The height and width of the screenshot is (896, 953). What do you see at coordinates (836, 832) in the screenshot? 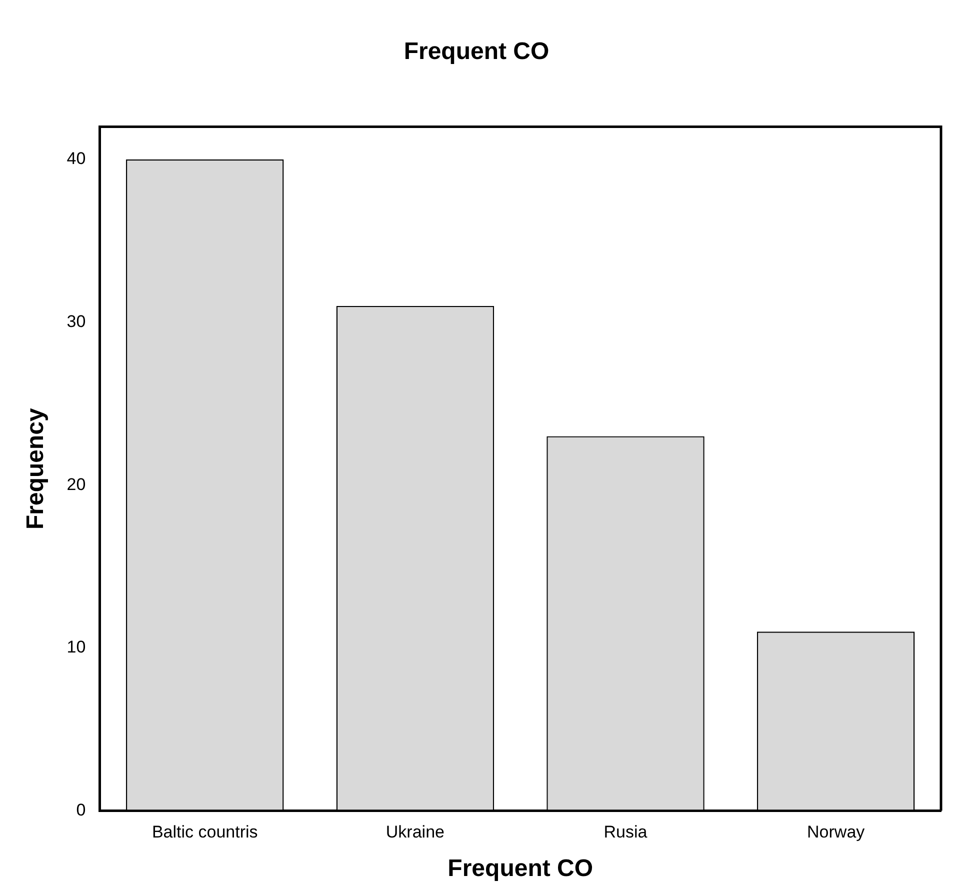
I see `x-tick-label: Norway` at bounding box center [836, 832].